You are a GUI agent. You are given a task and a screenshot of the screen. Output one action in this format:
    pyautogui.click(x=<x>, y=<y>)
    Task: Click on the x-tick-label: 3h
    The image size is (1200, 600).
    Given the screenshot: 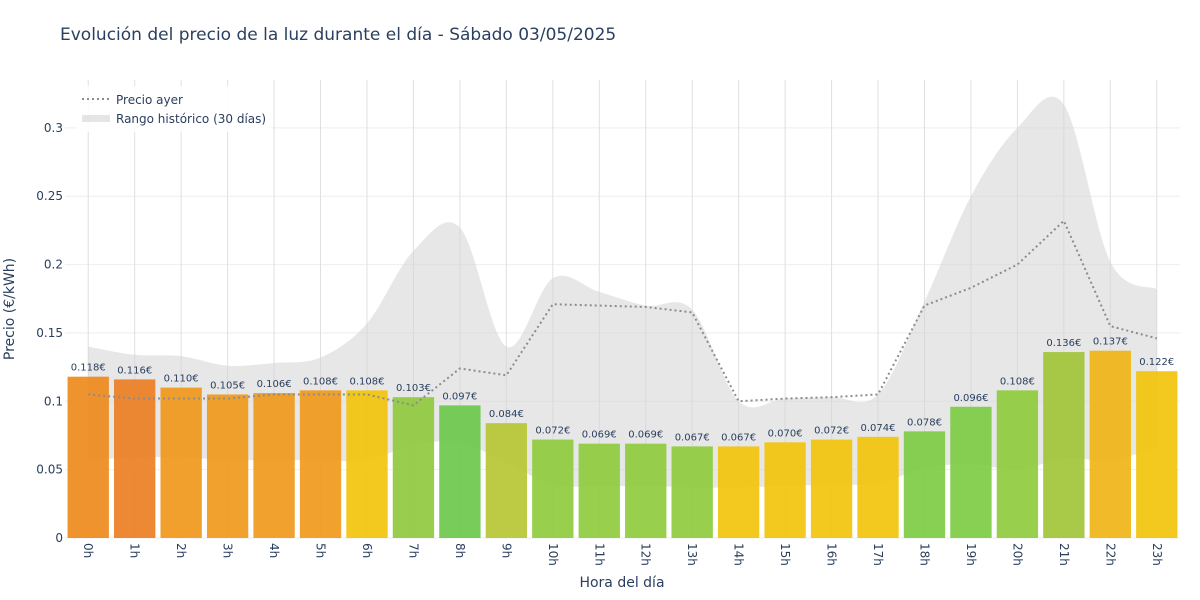 What is the action you would take?
    pyautogui.click(x=228, y=550)
    